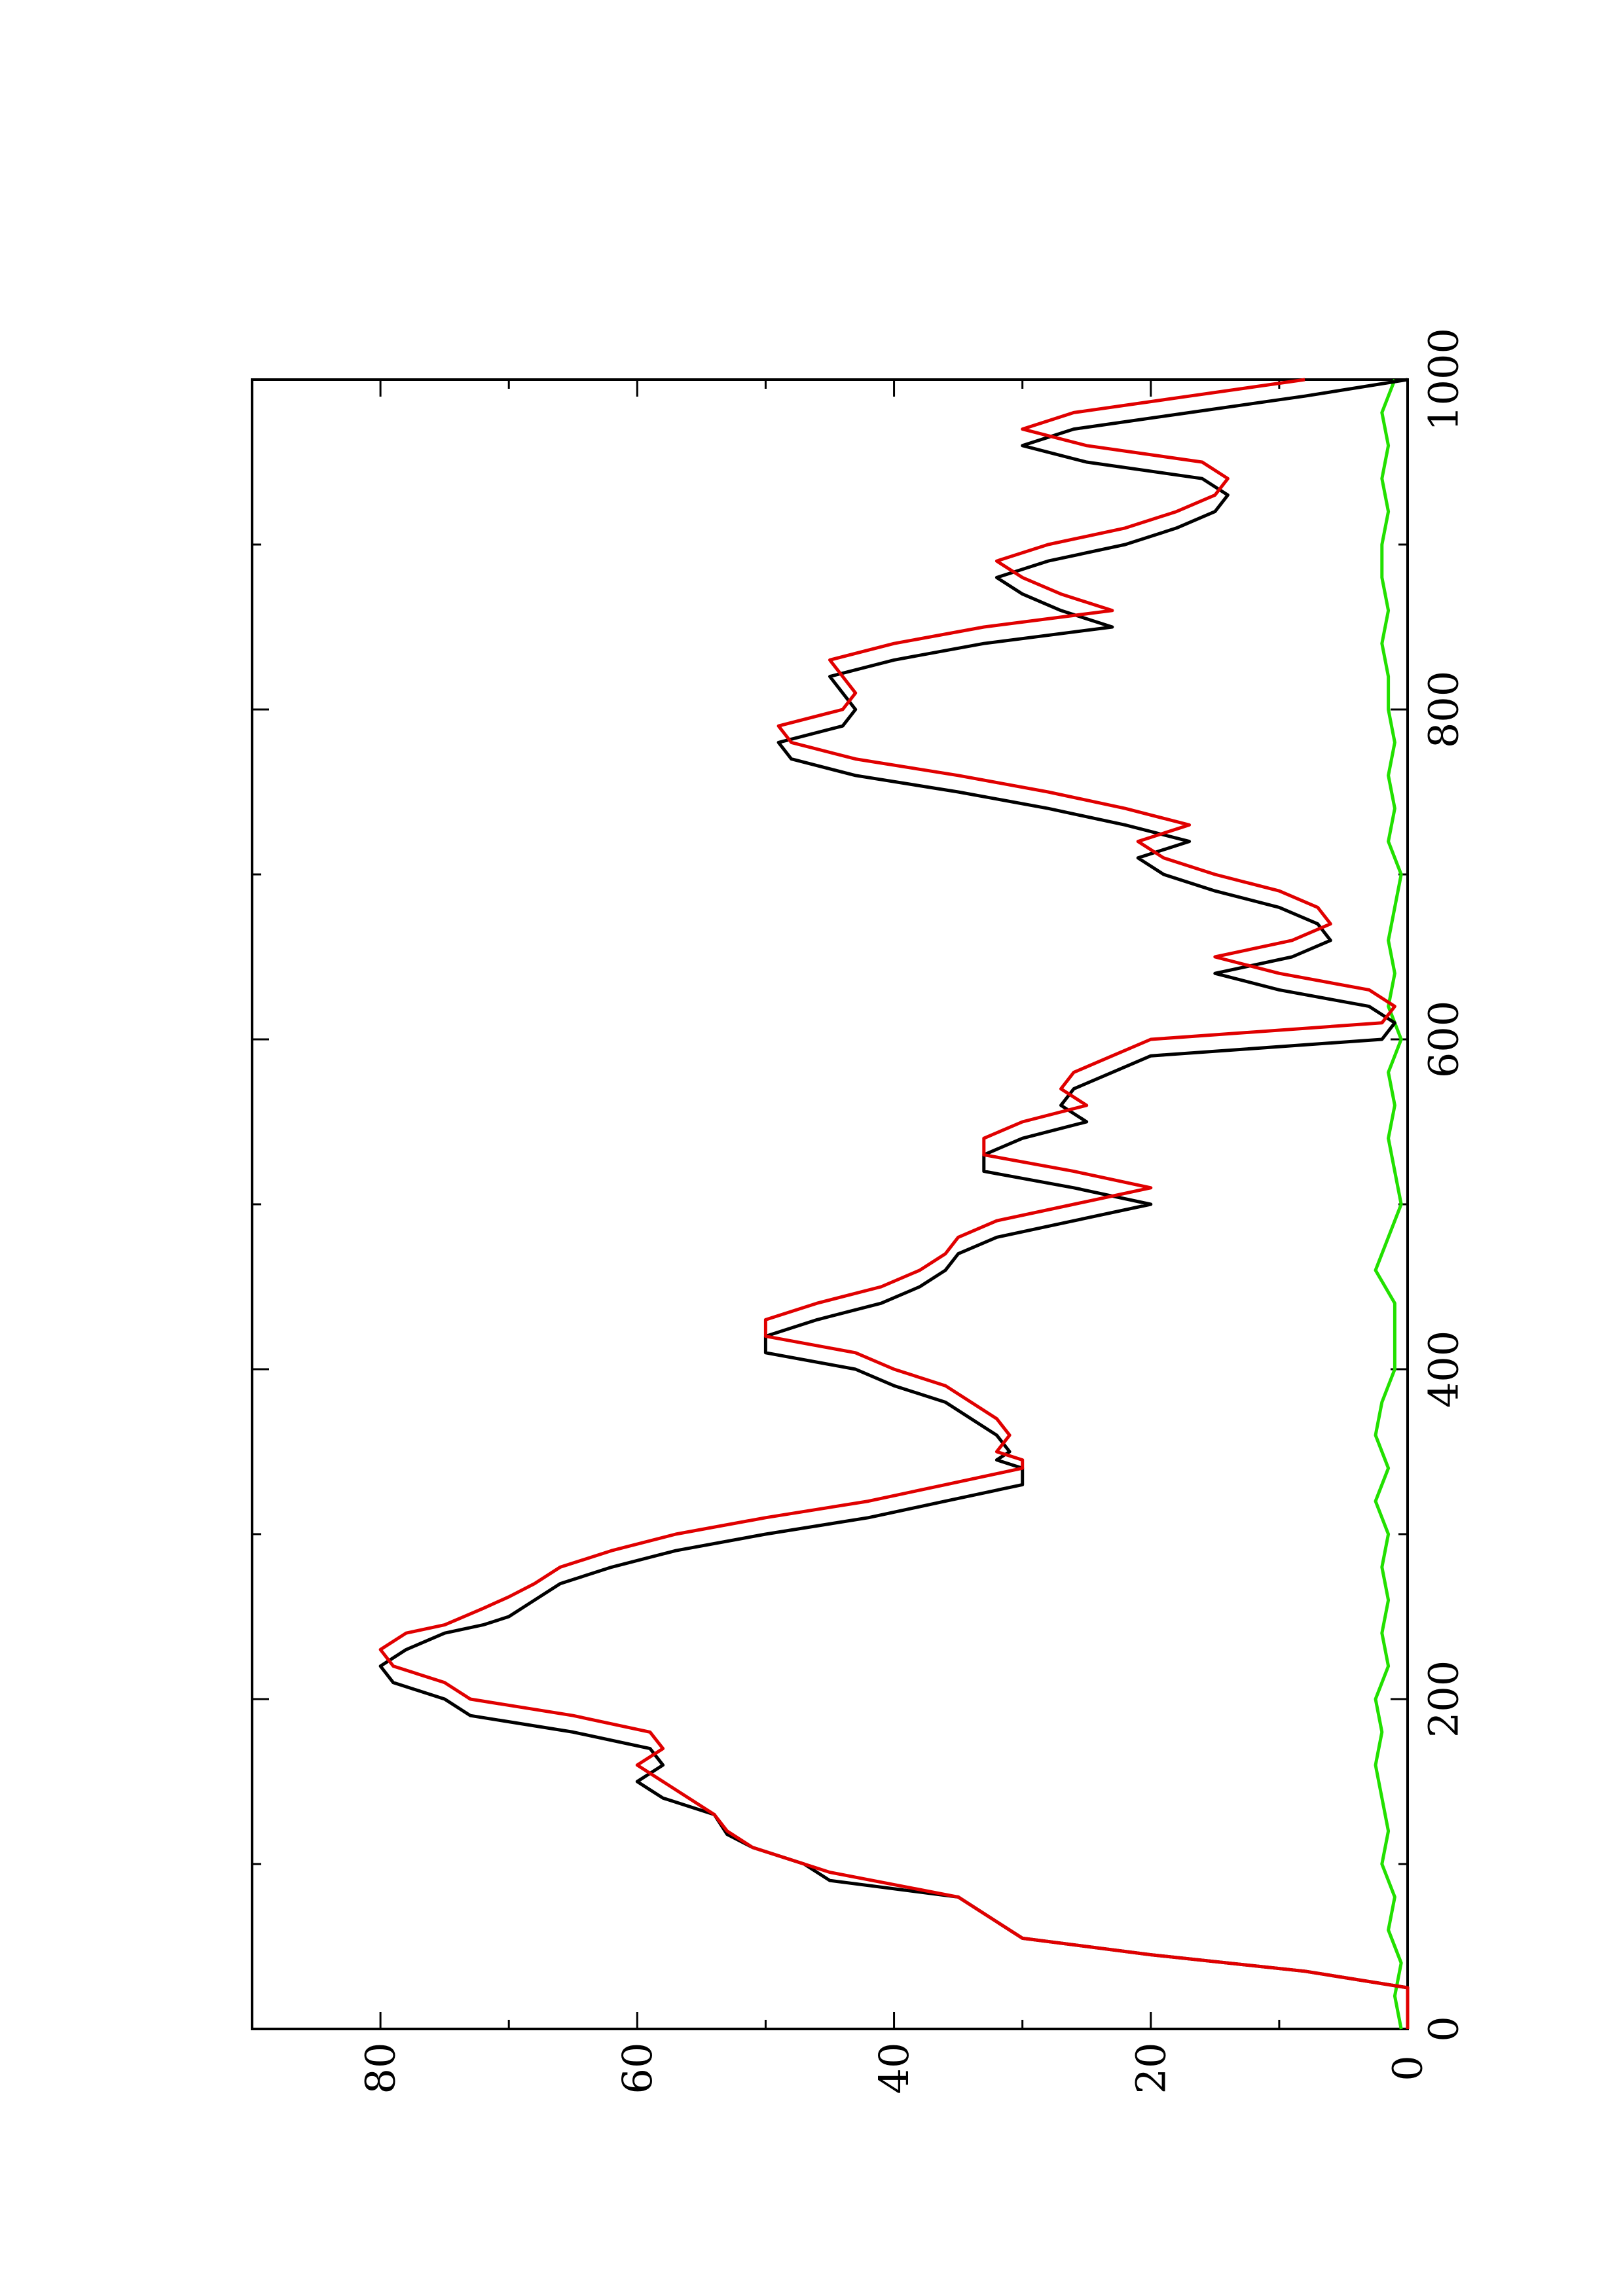 This screenshot has height=2296, width=1623. What do you see at coordinates (1444, 1039) in the screenshot?
I see `x-tick-label: 600` at bounding box center [1444, 1039].